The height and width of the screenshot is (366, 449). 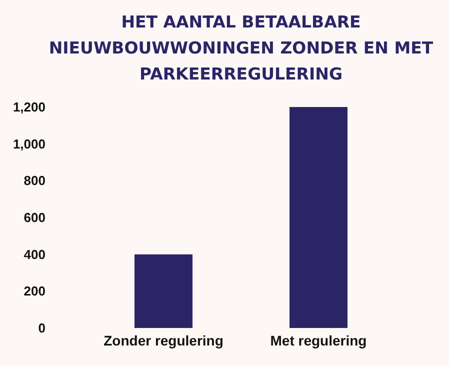 What do you see at coordinates (35, 217) in the screenshot?
I see `y-tick-label: 600` at bounding box center [35, 217].